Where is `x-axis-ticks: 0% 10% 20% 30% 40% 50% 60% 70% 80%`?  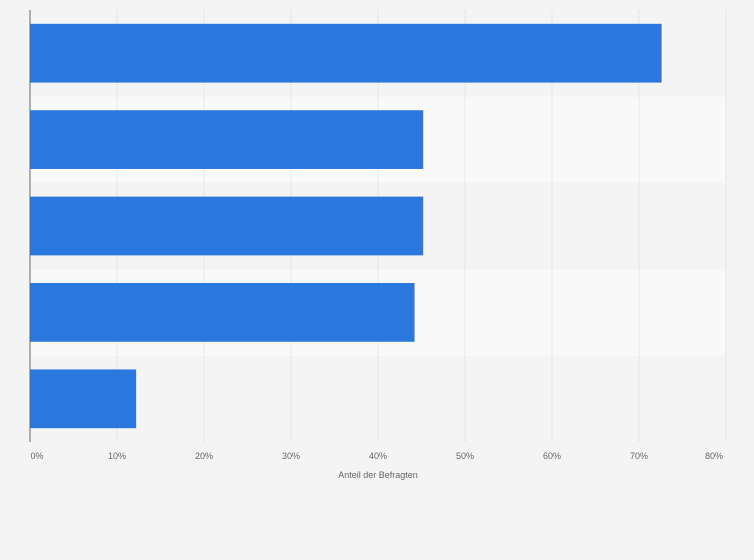 x-axis-ticks: 0% 10% 20% 30% 40% 50% 60% 70% 80% is located at coordinates (376, 456).